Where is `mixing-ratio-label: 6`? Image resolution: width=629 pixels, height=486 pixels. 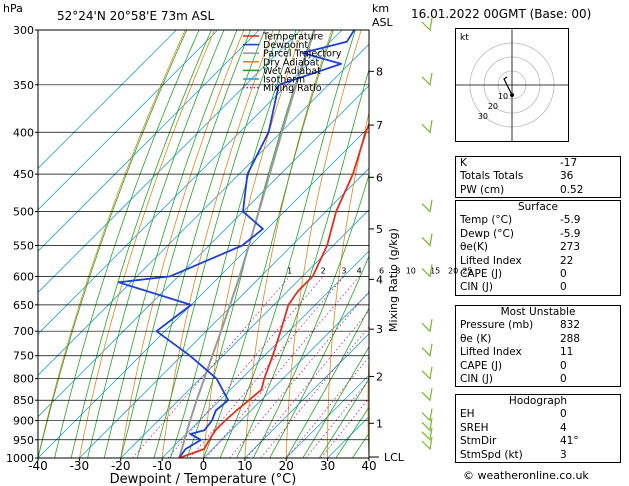
mixing-ratio-label: 6 is located at coordinates (381, 270).